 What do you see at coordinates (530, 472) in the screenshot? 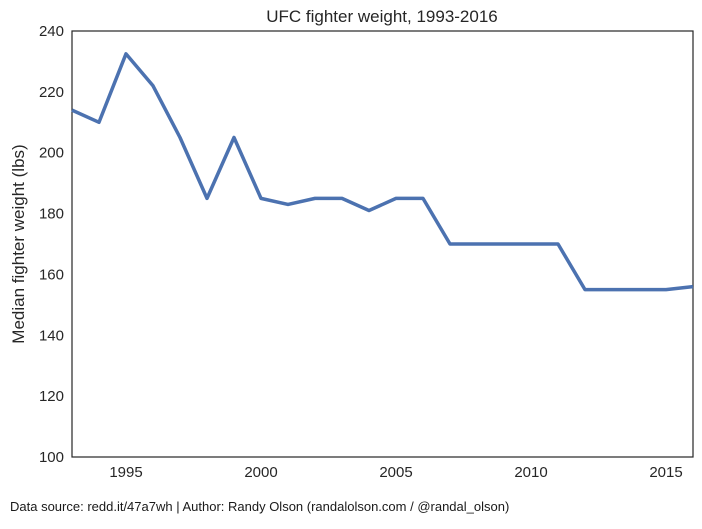
I see `x-tick-label: 2010` at bounding box center [530, 472].